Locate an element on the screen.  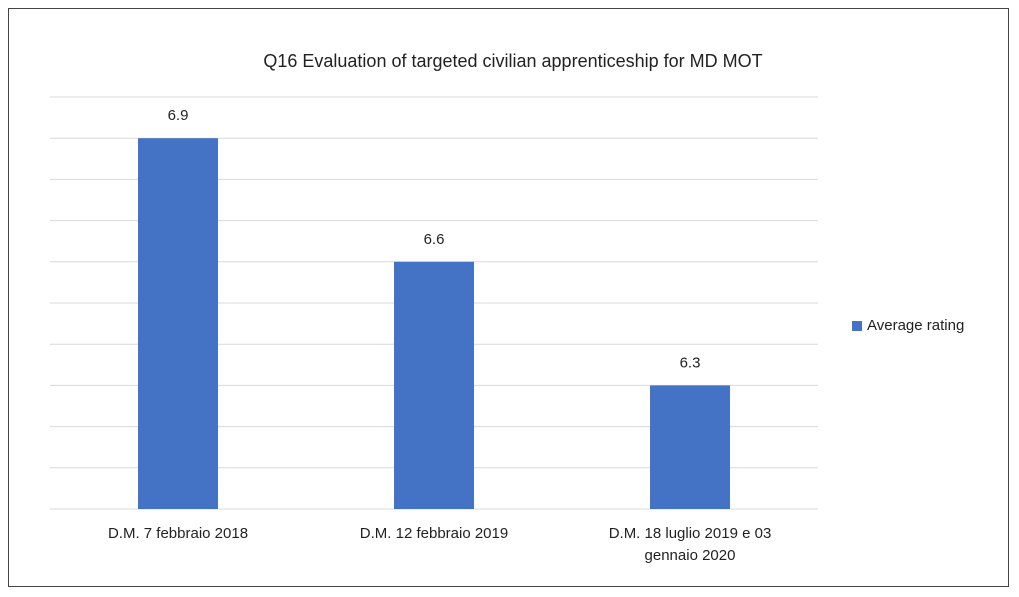
x-tick-label: D.M. 12 febbraio 2019 is located at coordinates (434, 533).